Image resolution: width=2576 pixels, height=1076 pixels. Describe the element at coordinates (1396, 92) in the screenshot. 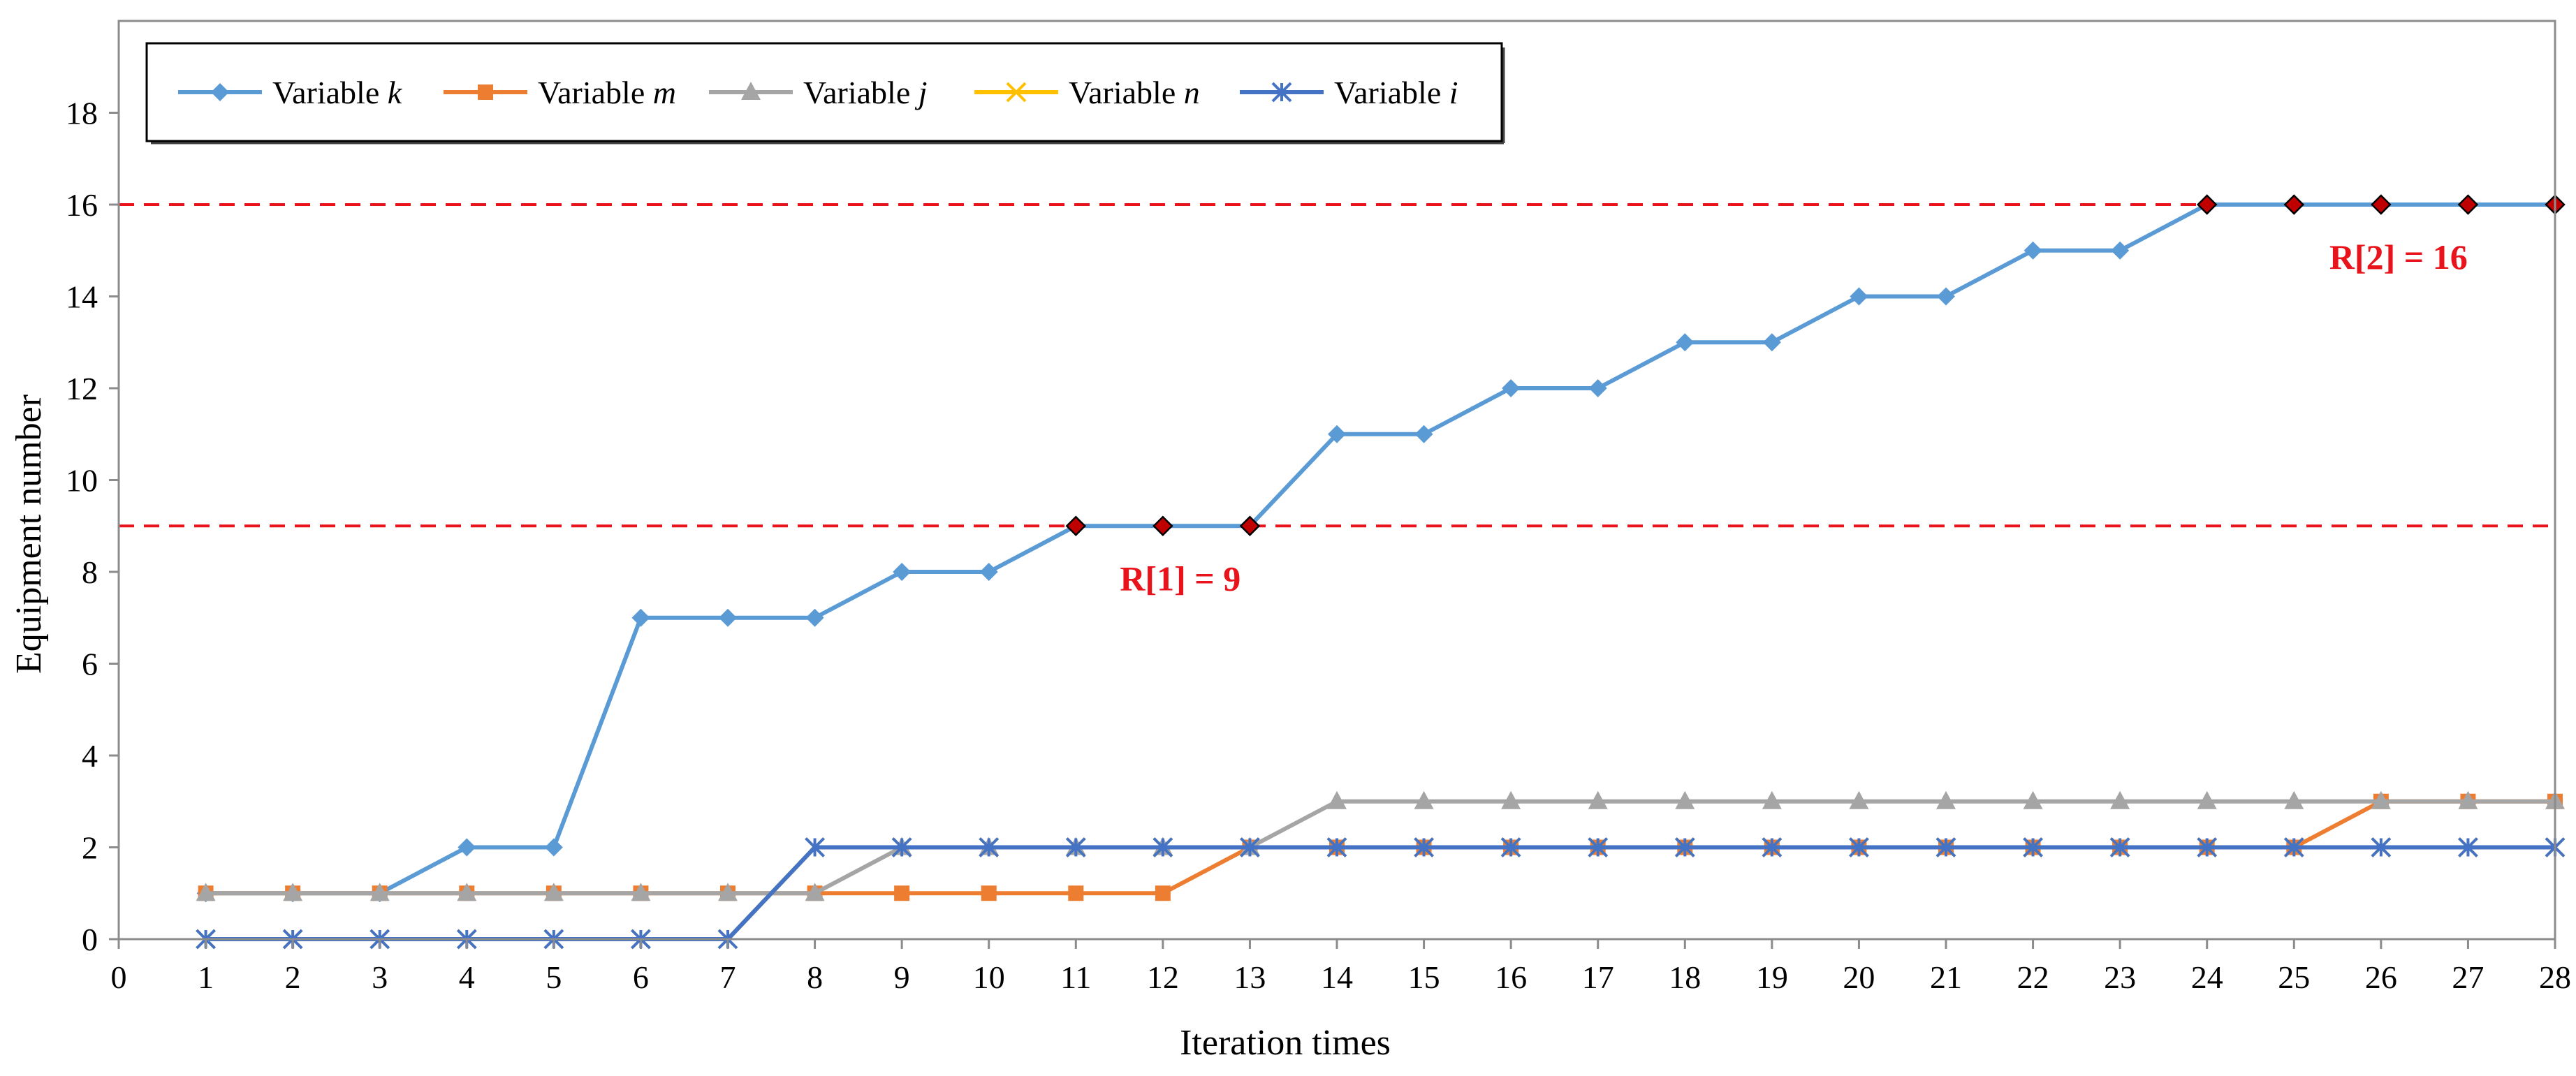

I see `legend-label: Variable i` at that location.